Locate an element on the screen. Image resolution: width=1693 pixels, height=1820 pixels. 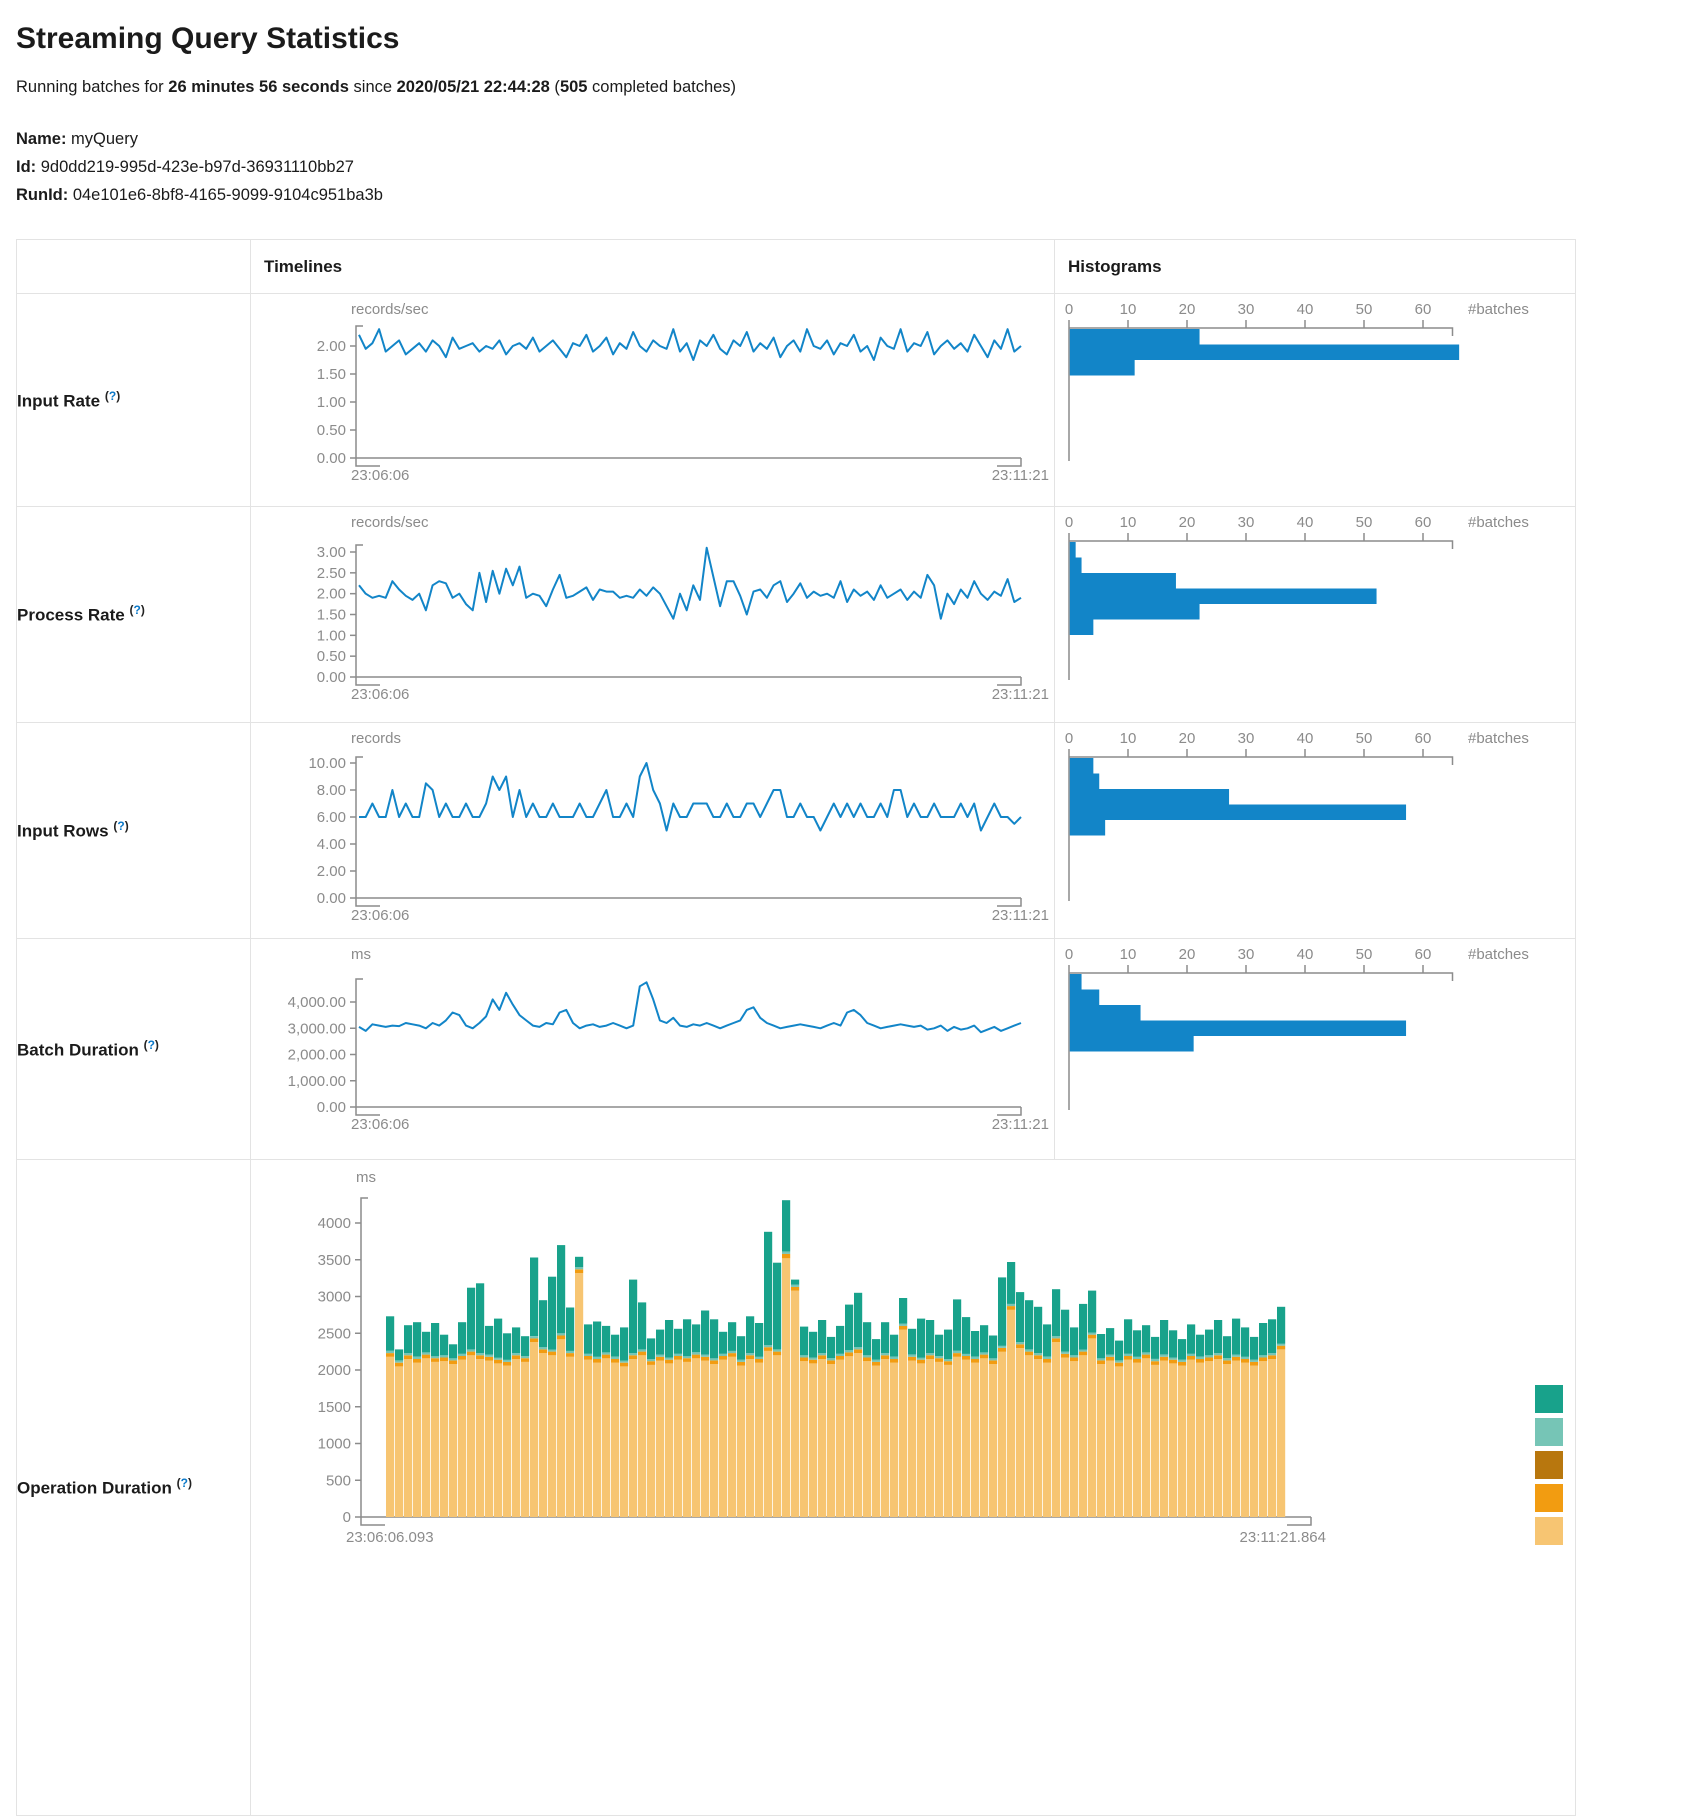
svg-text: 2000 is located at coordinates (334, 1370).